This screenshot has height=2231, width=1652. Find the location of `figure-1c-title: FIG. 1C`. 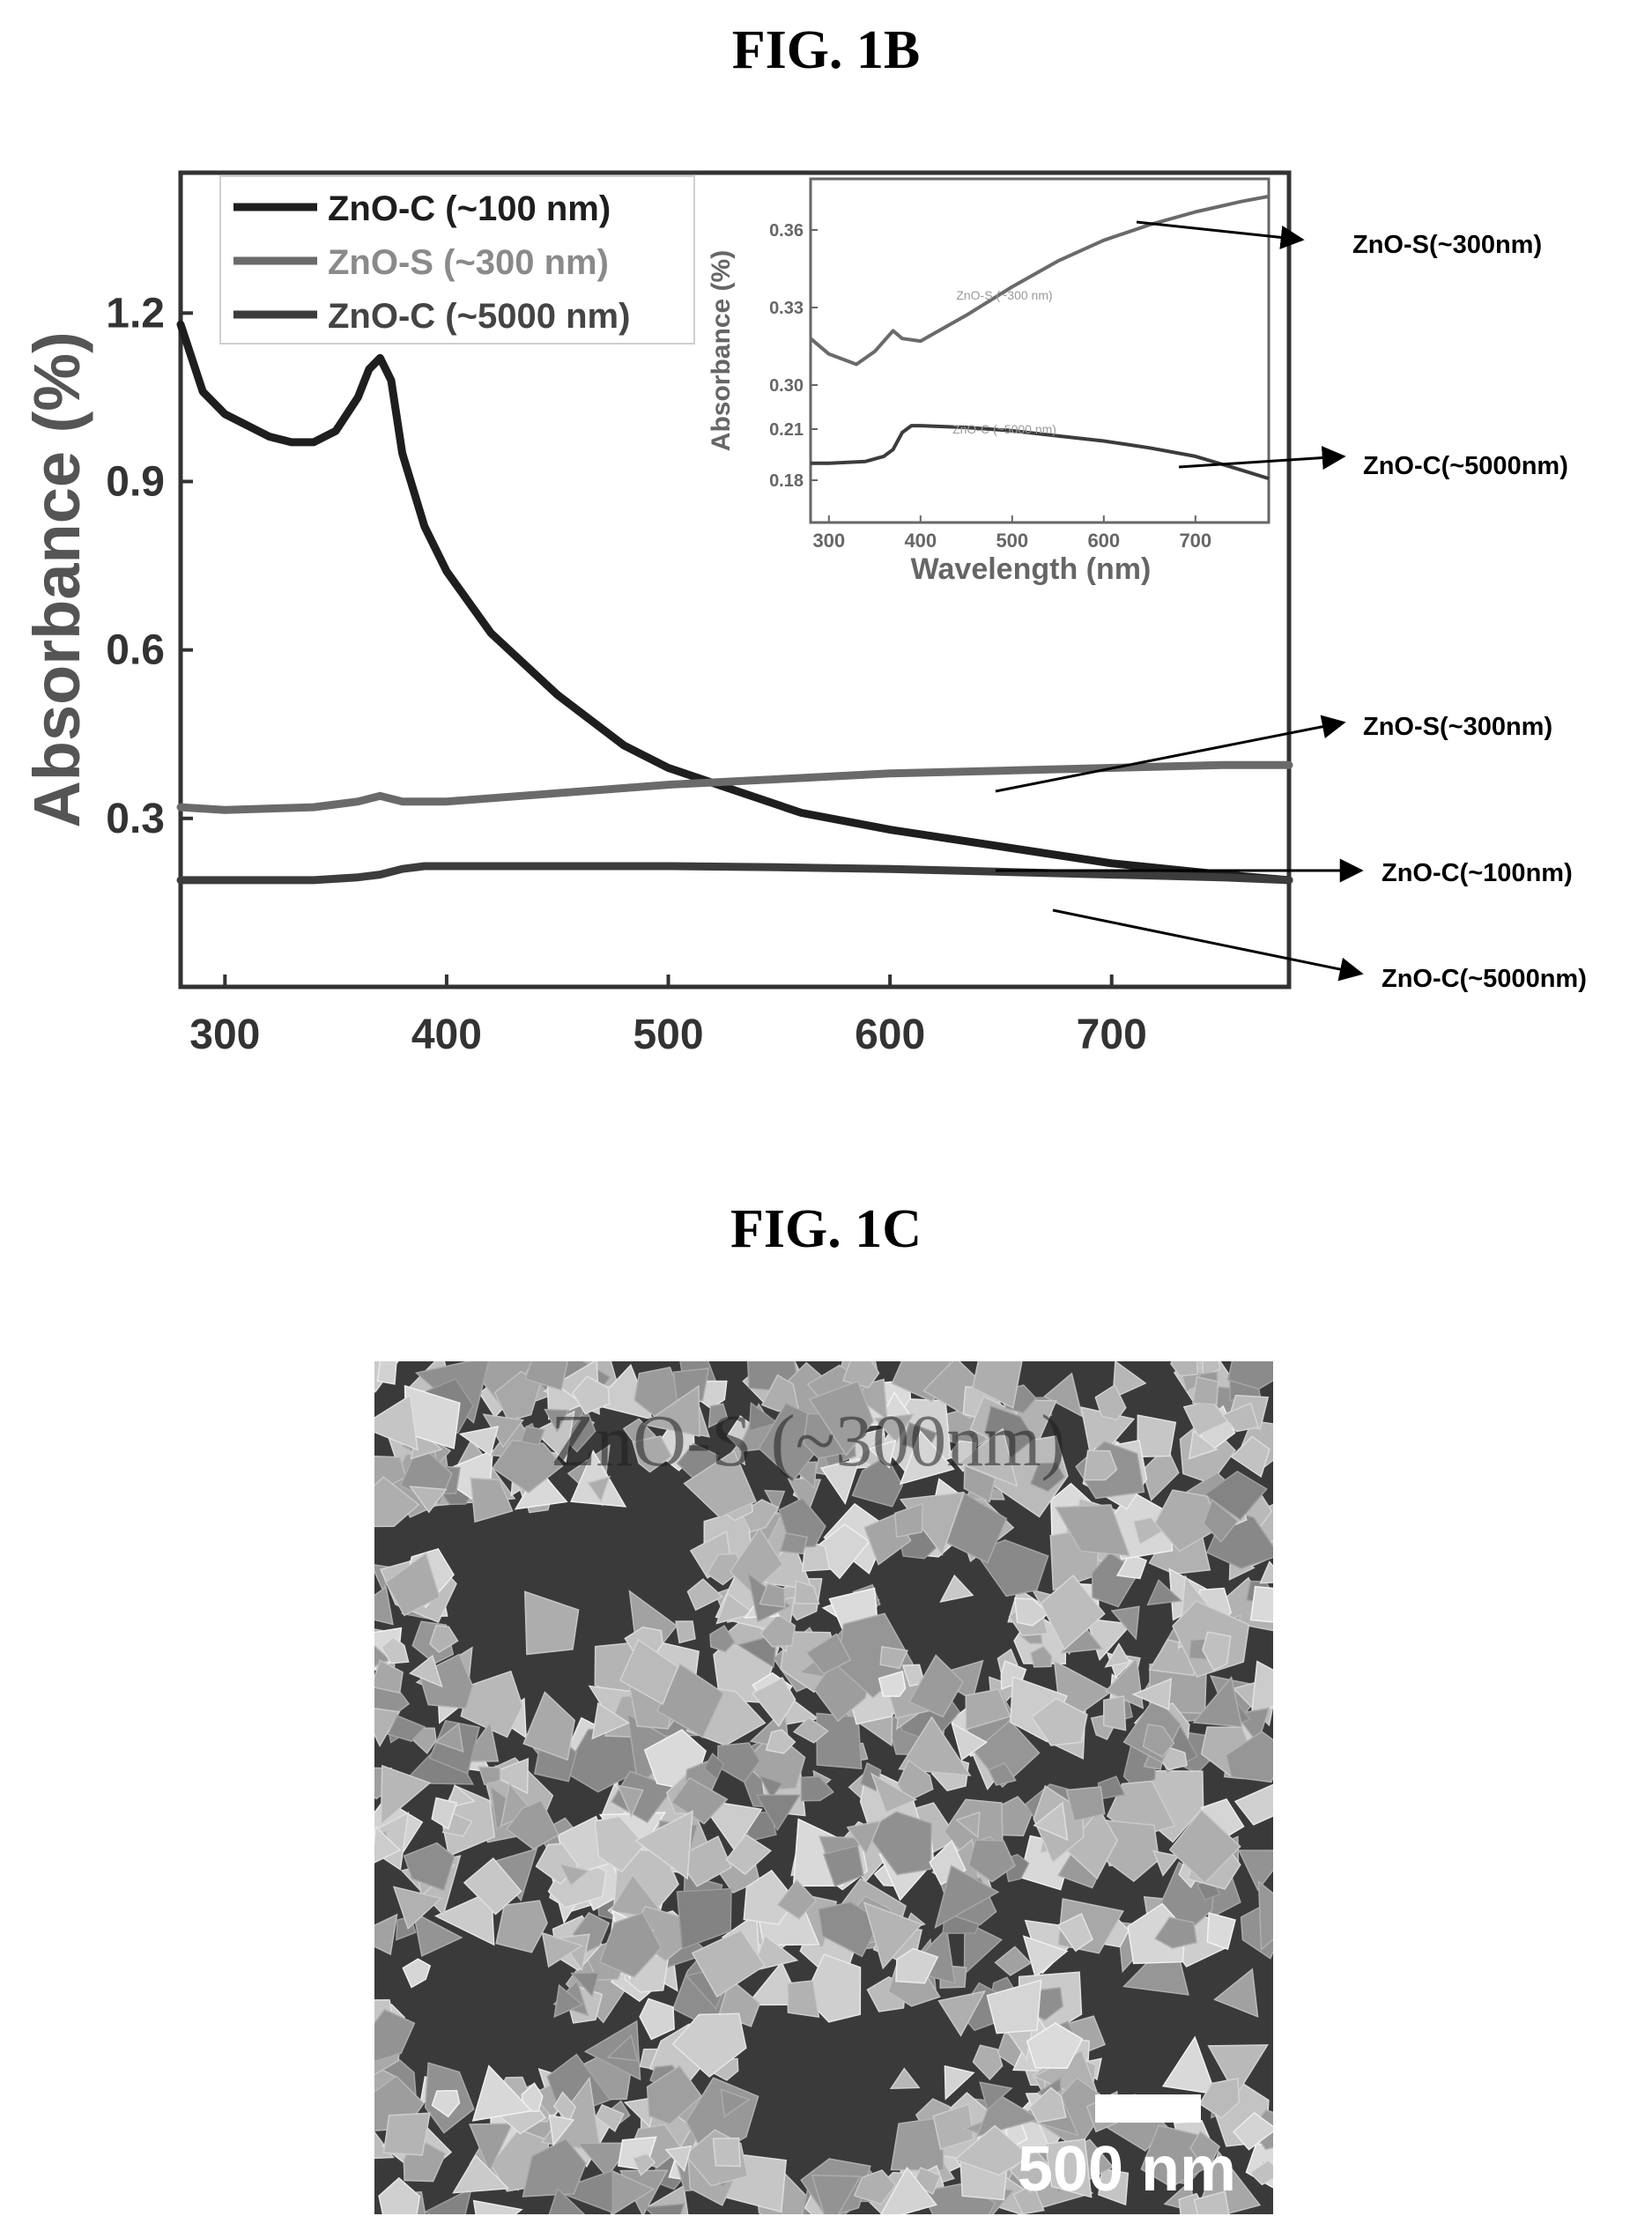

figure-1c-title: FIG. 1C is located at coordinates (826, 1229).